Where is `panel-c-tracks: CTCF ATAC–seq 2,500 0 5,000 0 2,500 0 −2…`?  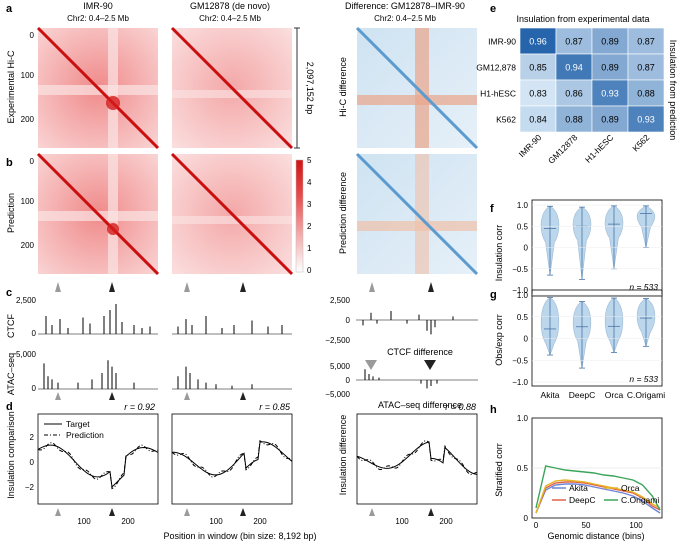
panel-c-tracks: CTCF ATAC–seq 2,500 0 5,000 0 2,500 0 −2… is located at coordinates (242, 353).